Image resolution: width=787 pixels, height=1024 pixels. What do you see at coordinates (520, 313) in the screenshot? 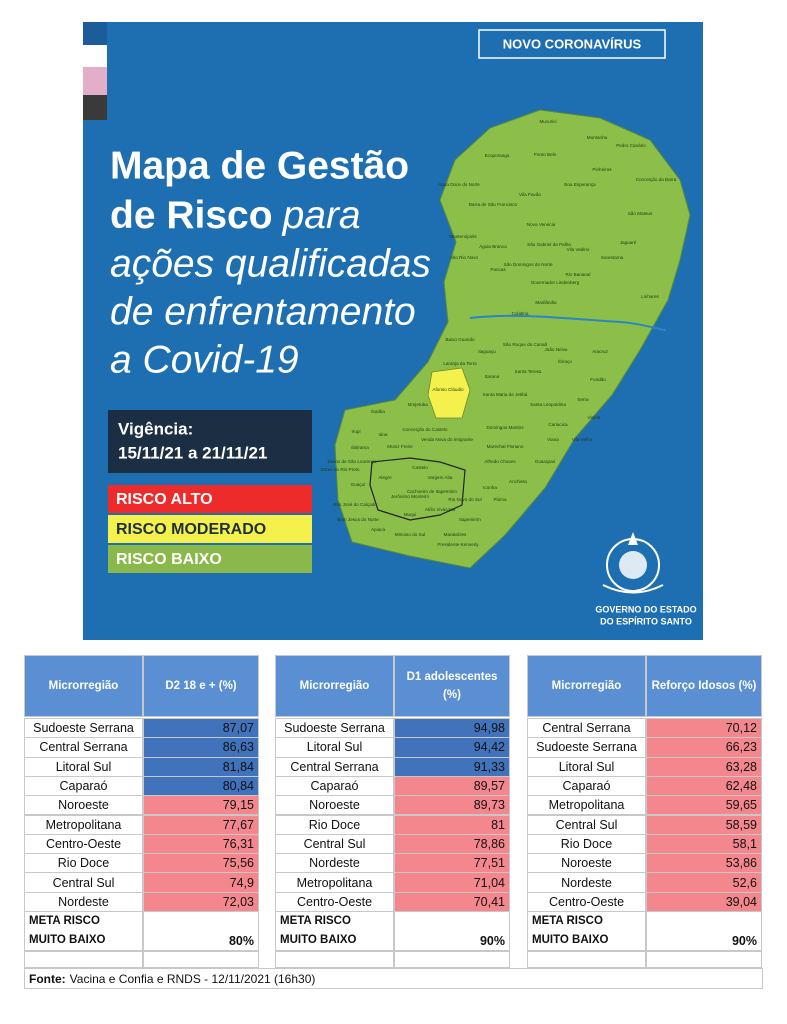
I see `map-label: Colatina` at bounding box center [520, 313].